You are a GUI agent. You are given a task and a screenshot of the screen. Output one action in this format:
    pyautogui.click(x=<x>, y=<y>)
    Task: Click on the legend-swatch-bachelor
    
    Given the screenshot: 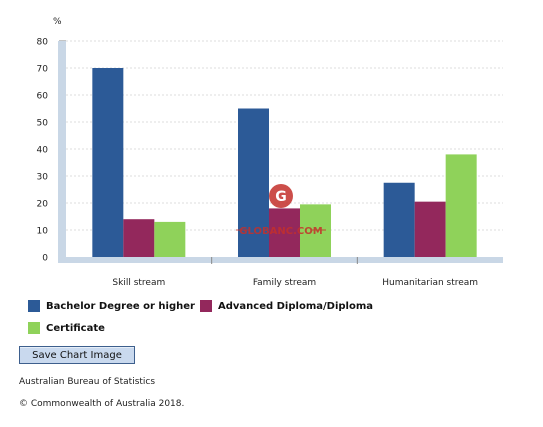 What is the action you would take?
    pyautogui.click(x=34, y=306)
    